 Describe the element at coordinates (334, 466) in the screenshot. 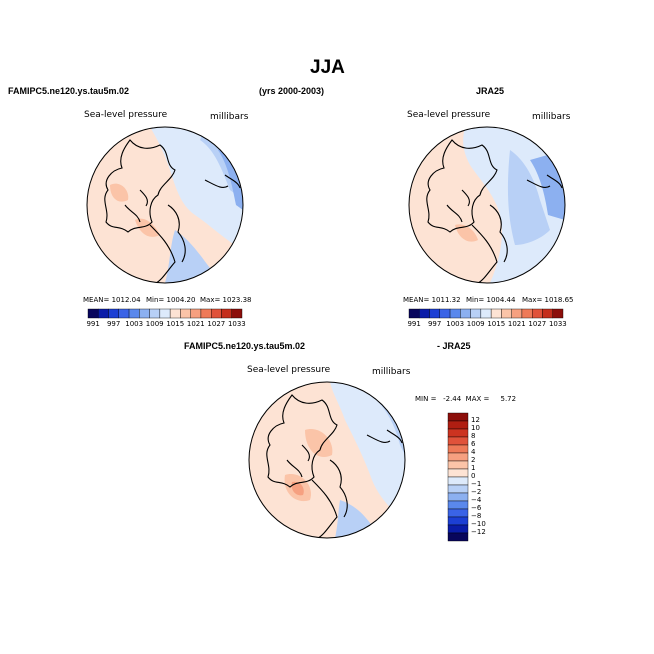

I see `diff-coastlines` at that location.